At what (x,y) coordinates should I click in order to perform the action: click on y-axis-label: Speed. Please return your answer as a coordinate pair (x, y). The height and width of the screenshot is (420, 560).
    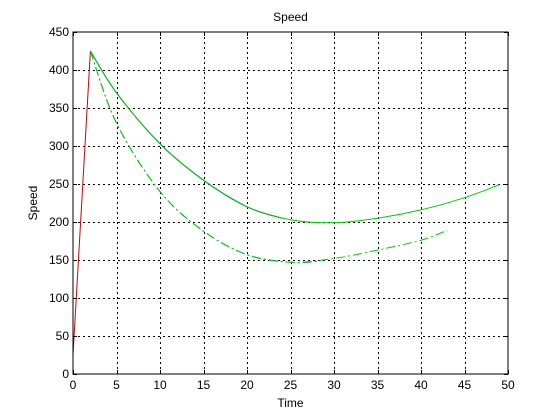
    Looking at the image, I should click on (33, 203).